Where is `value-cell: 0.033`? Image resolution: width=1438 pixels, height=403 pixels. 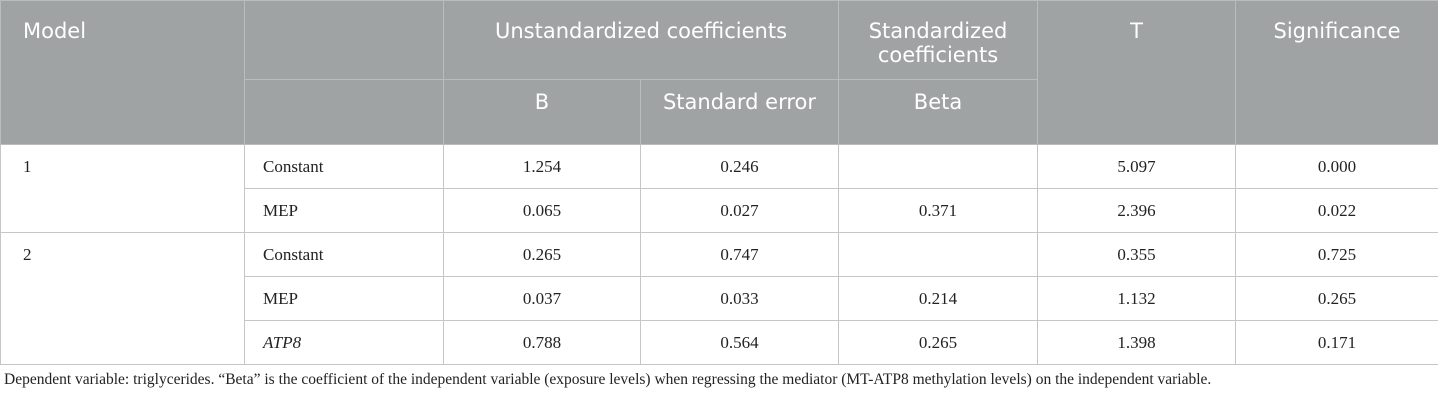
value-cell: 0.033 is located at coordinates (739, 298).